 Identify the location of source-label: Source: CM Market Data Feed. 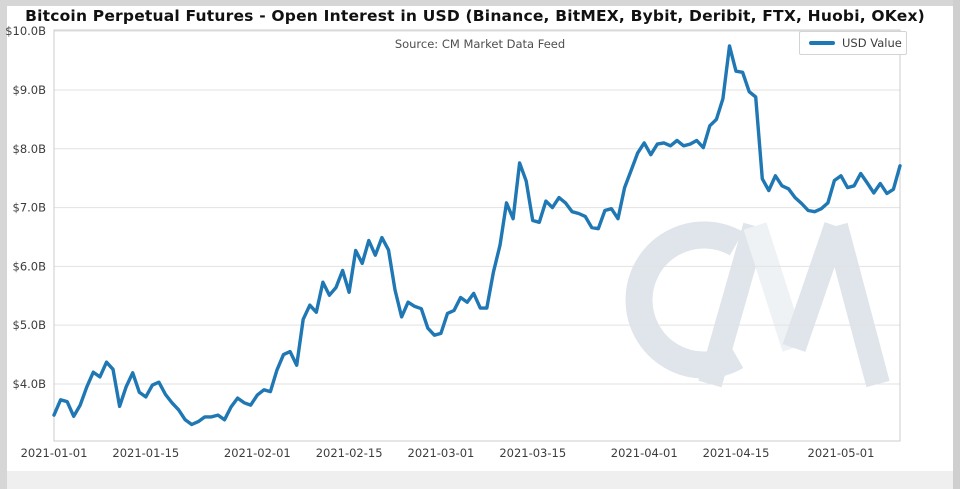
(480, 44).